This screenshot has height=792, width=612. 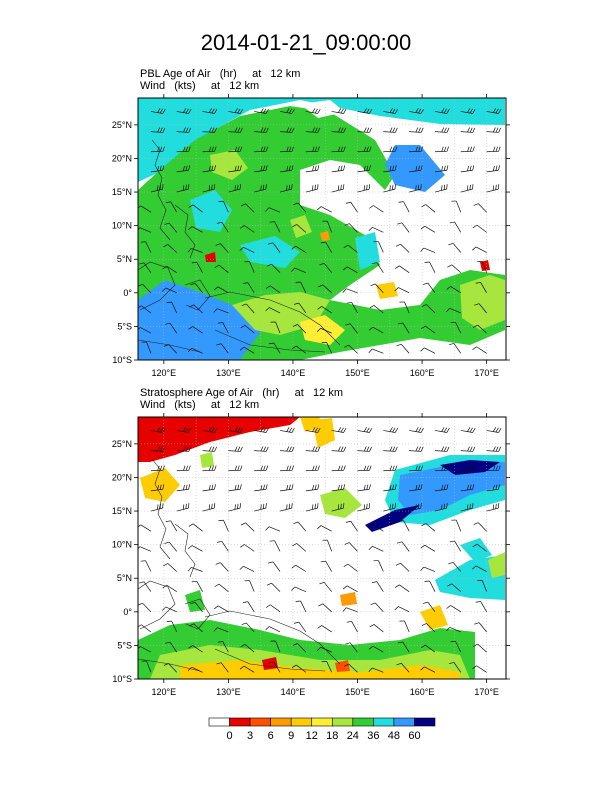 I want to click on panel2-x-tick-label: 120°E, so click(x=164, y=692).